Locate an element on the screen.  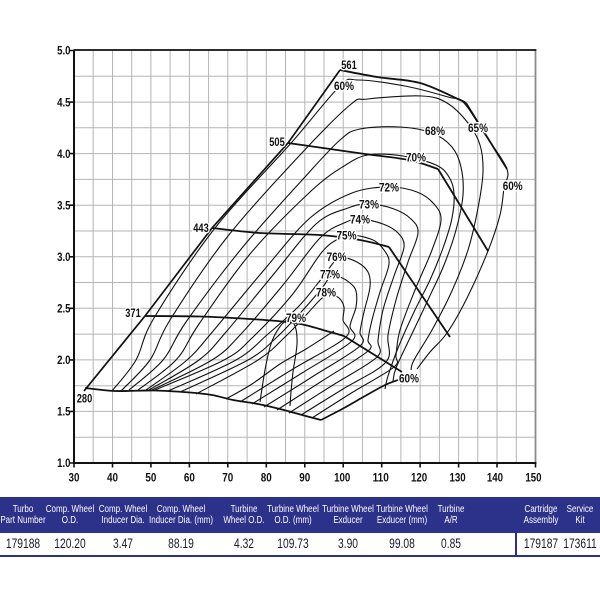
svg-text: 68% is located at coordinates (435, 132).